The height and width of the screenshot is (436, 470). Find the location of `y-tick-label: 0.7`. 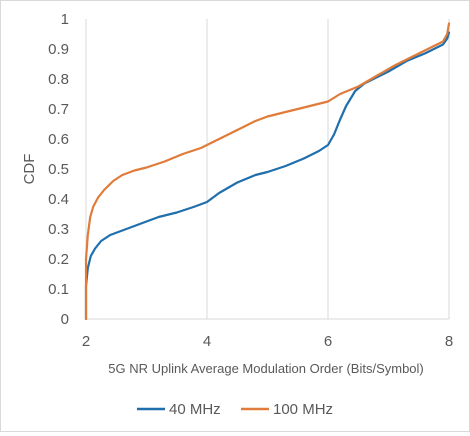

y-tick-label: 0.7 is located at coordinates (58, 109).